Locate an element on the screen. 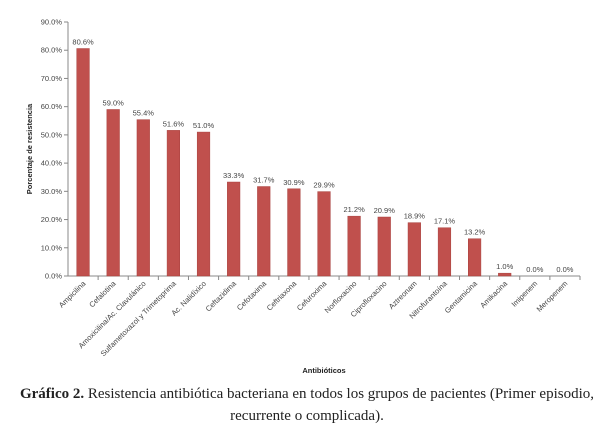 This screenshot has width=614, height=436. data-label: 55.4% is located at coordinates (144, 113).